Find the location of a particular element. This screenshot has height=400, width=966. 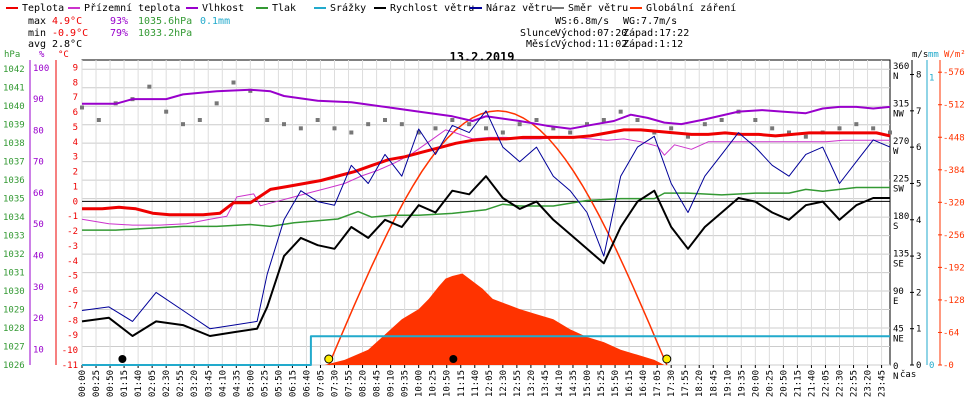

pct-tick-label: 70 is located at coordinates (38, 163).